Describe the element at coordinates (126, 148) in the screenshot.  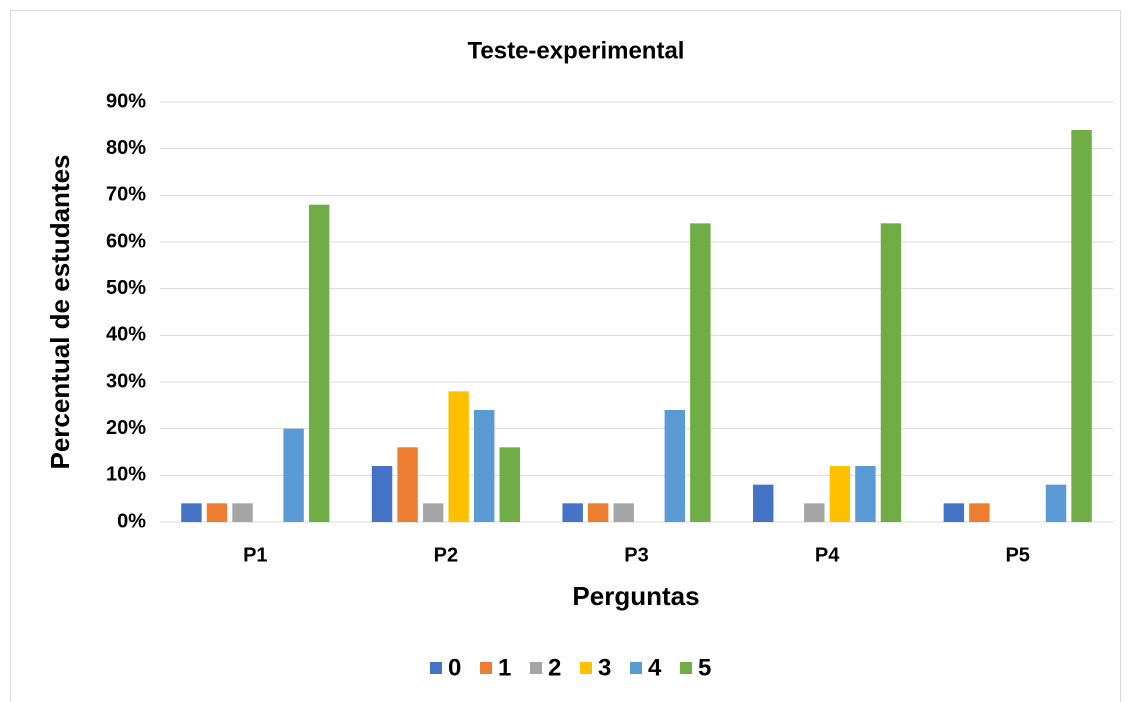
I see `y-tick-label: 80%` at that location.